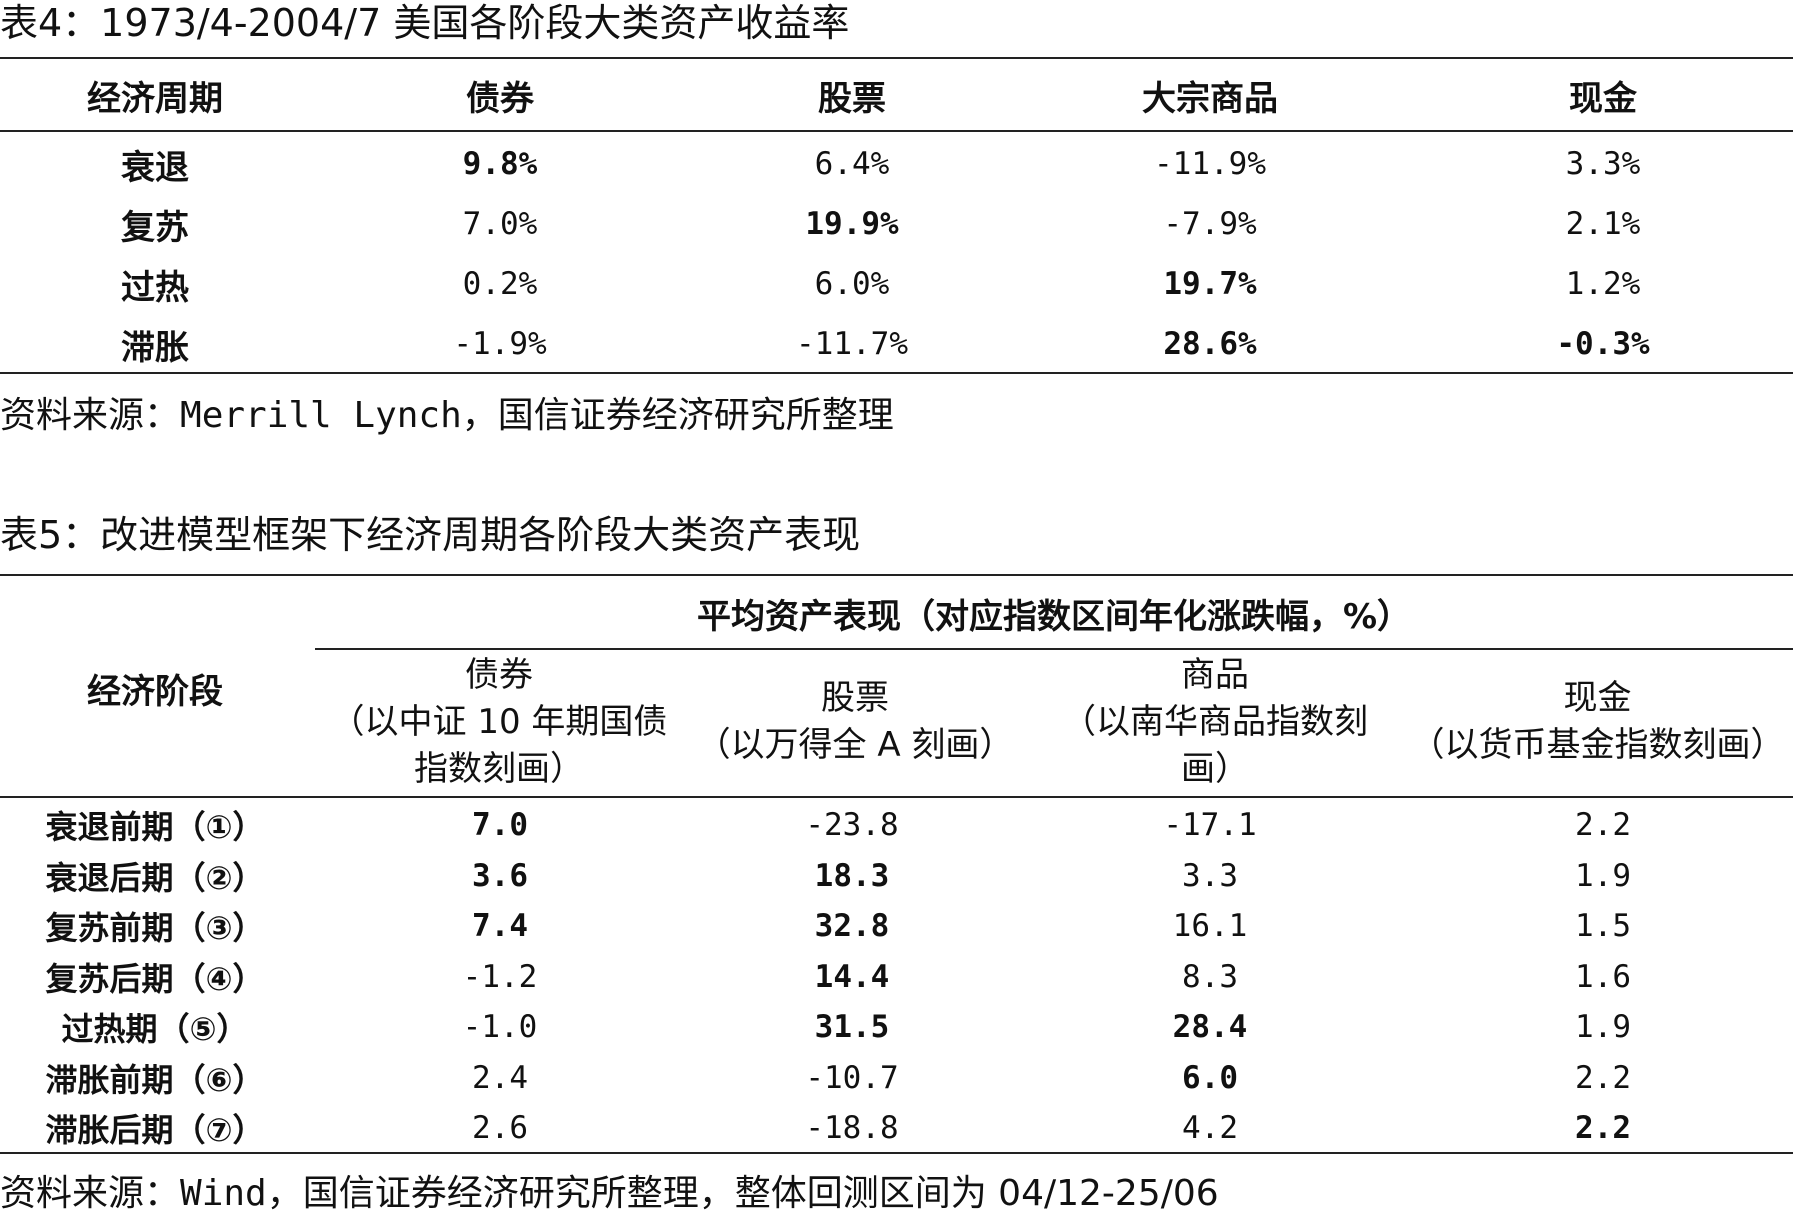  I want to click on row-label: 滞胀后期（⑦）, so click(155, 1130).